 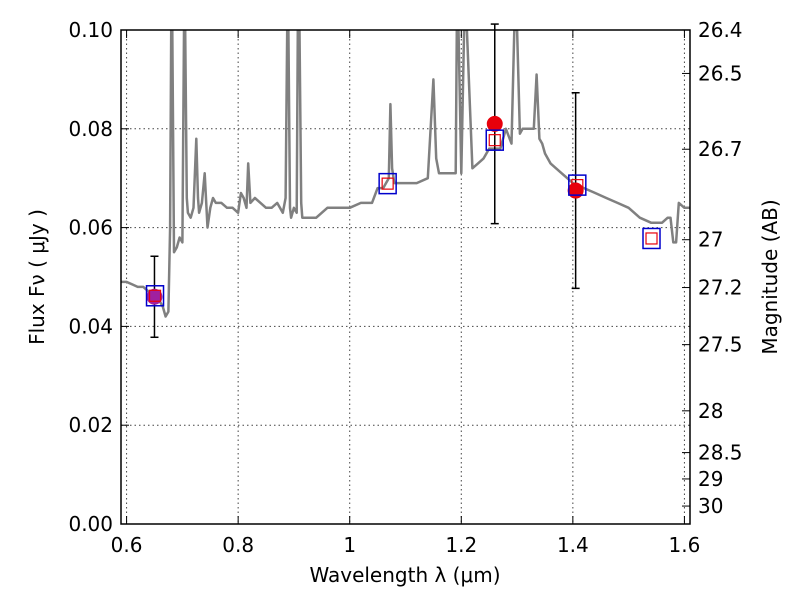 I want to click on x-tick-label: 0.6, so click(x=127, y=545).